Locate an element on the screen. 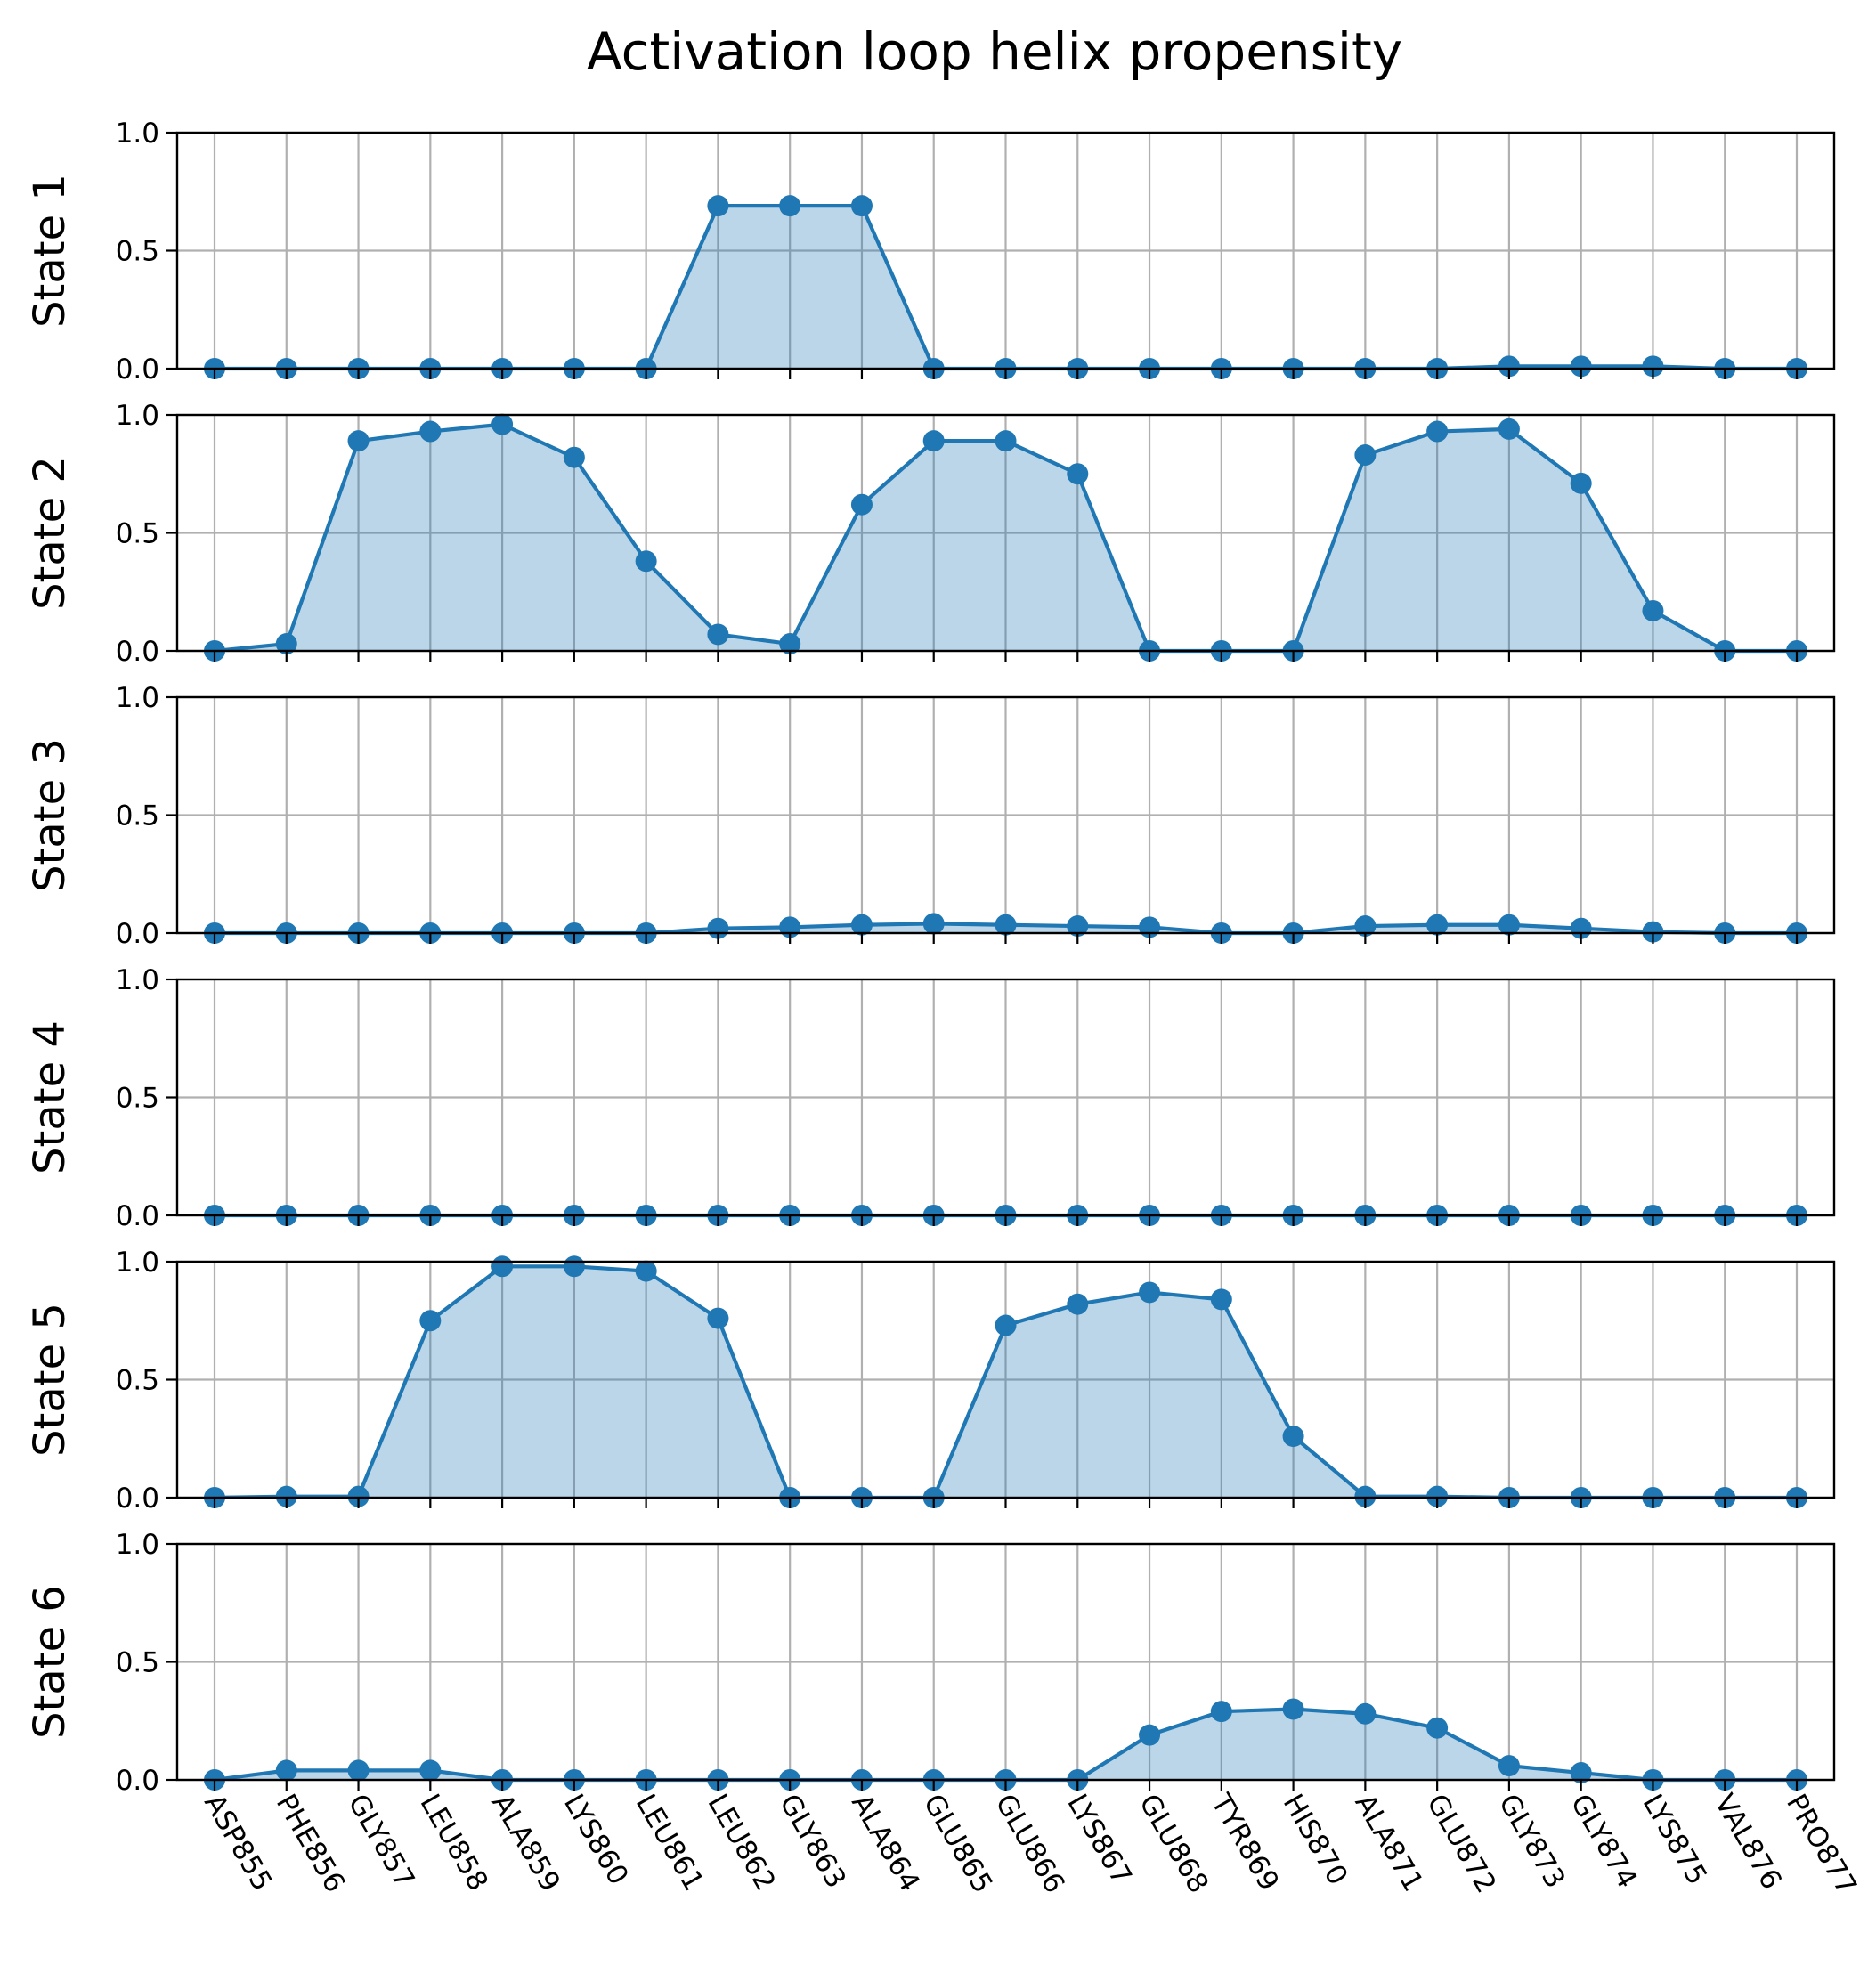  x-tick-label: LEU858 is located at coordinates (453, 1843).